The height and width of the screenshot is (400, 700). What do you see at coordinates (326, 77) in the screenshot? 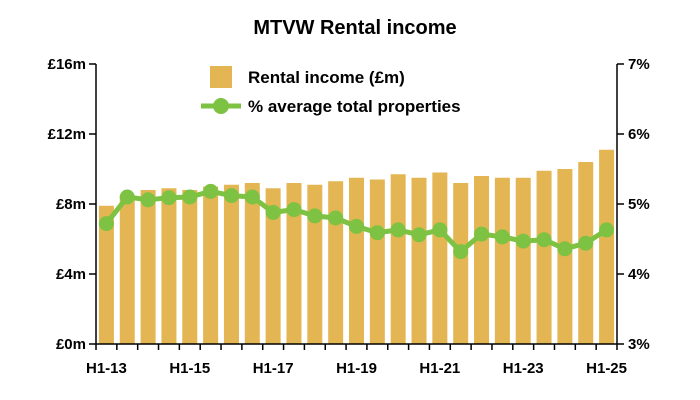
I see `legend-bar-label: Rental income (£m)` at bounding box center [326, 77].